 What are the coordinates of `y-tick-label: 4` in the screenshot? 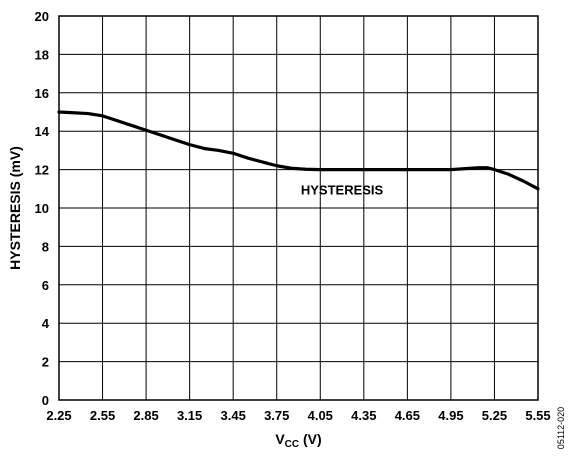 It's located at (46, 323).